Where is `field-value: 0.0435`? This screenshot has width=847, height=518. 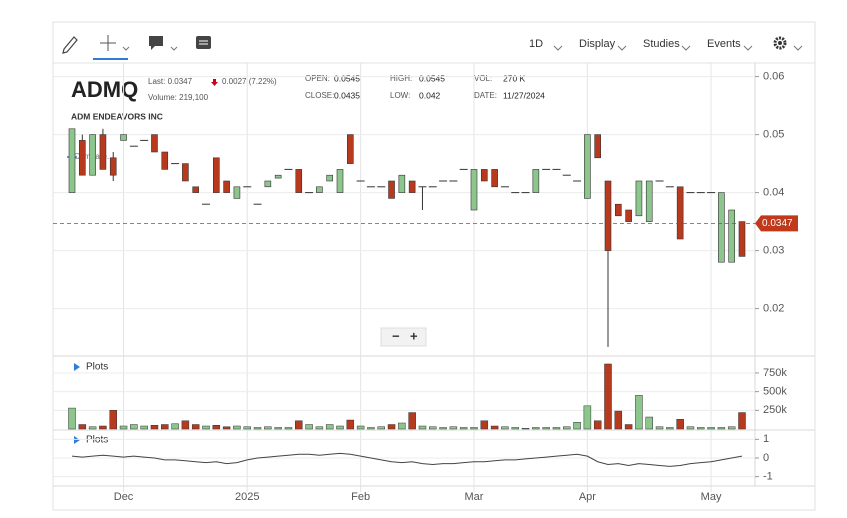
field-value: 0.0435 is located at coordinates (347, 95).